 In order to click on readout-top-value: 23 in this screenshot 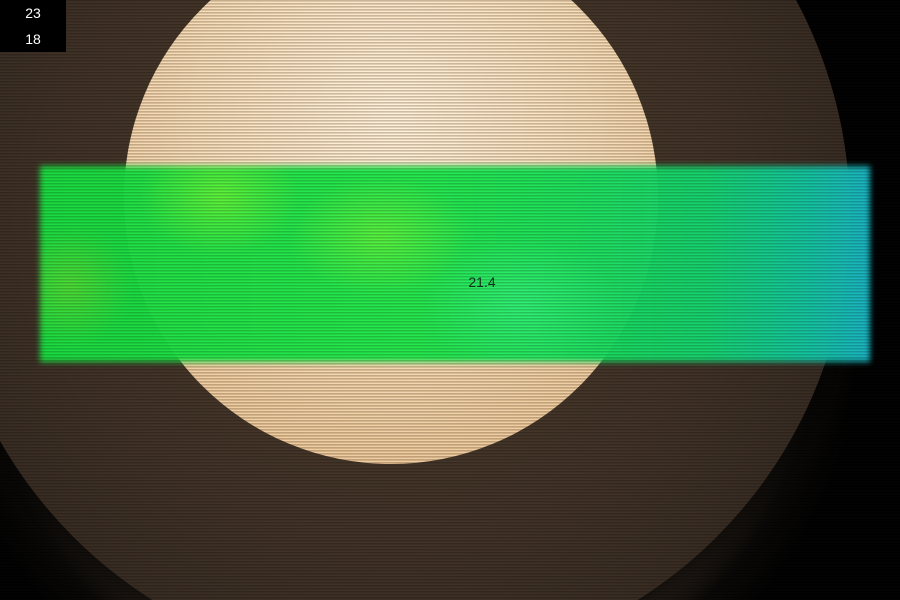, I will do `click(33, 13)`.